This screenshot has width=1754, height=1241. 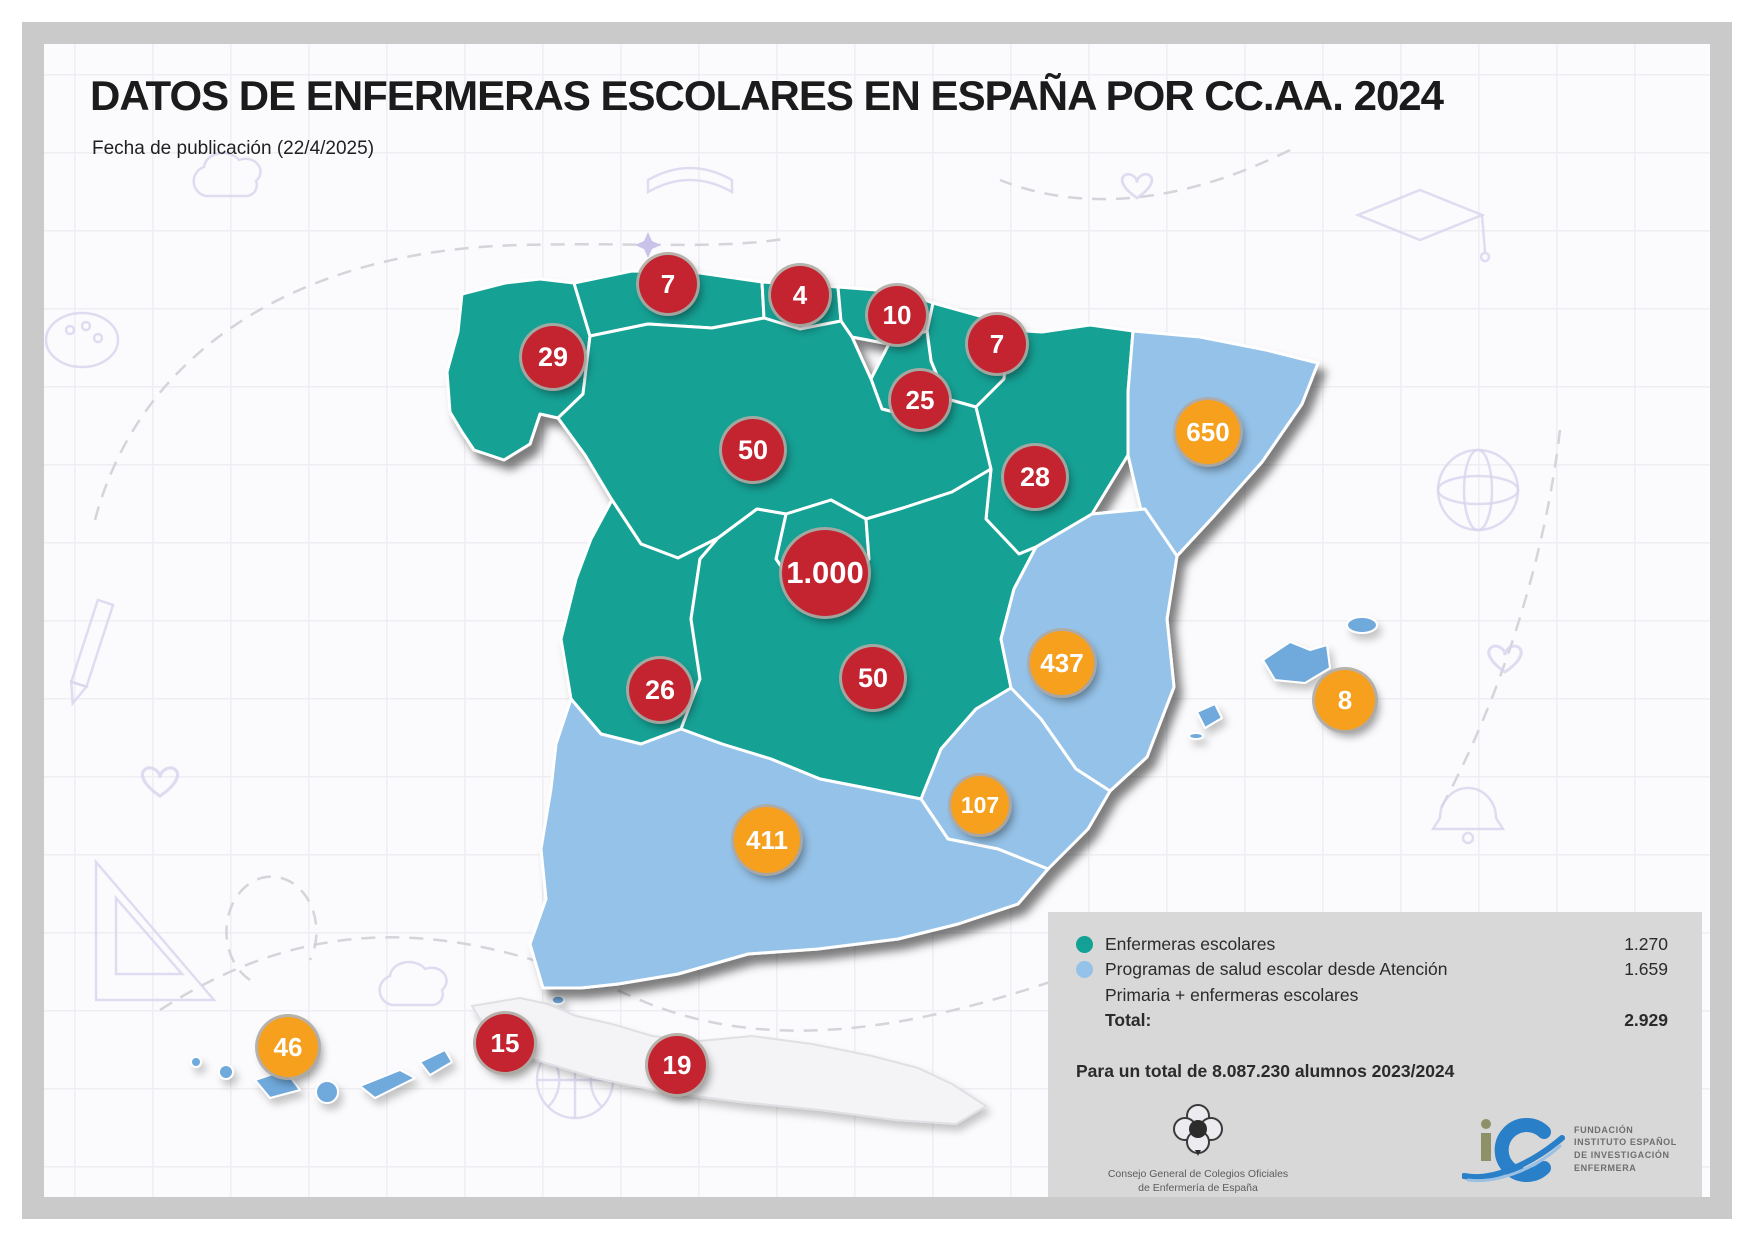 I want to click on legend-label: Enfermeras escolares, so click(x=1190, y=944).